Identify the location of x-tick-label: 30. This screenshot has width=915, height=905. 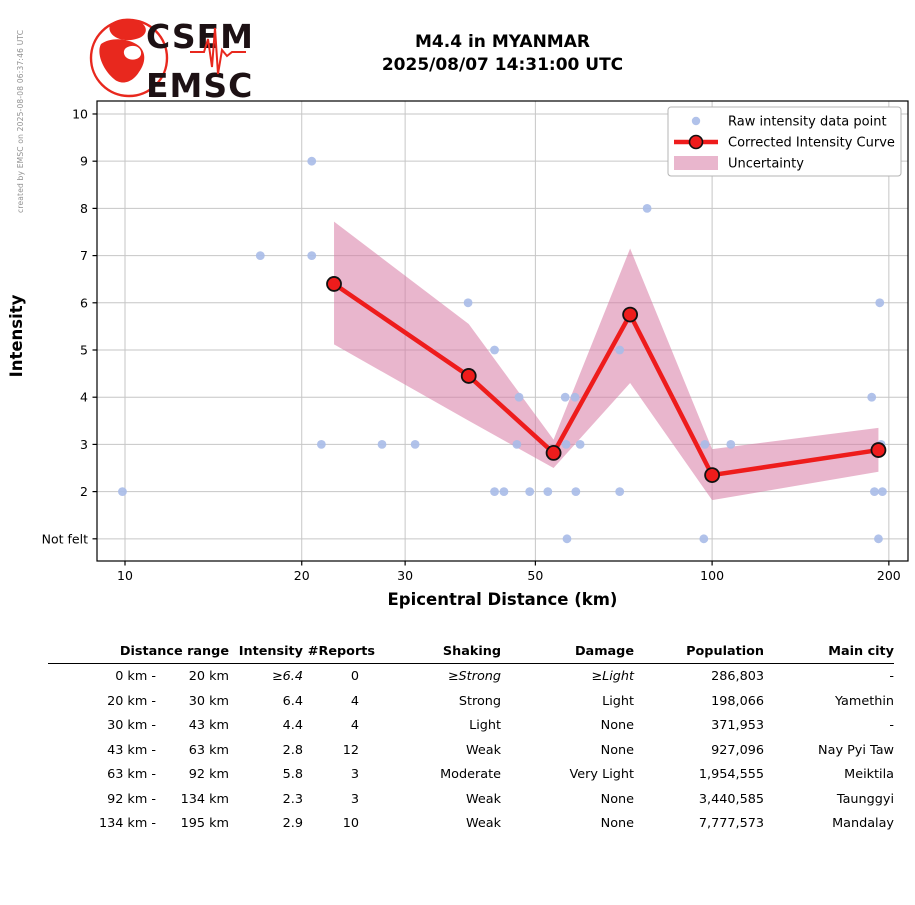
(405, 575).